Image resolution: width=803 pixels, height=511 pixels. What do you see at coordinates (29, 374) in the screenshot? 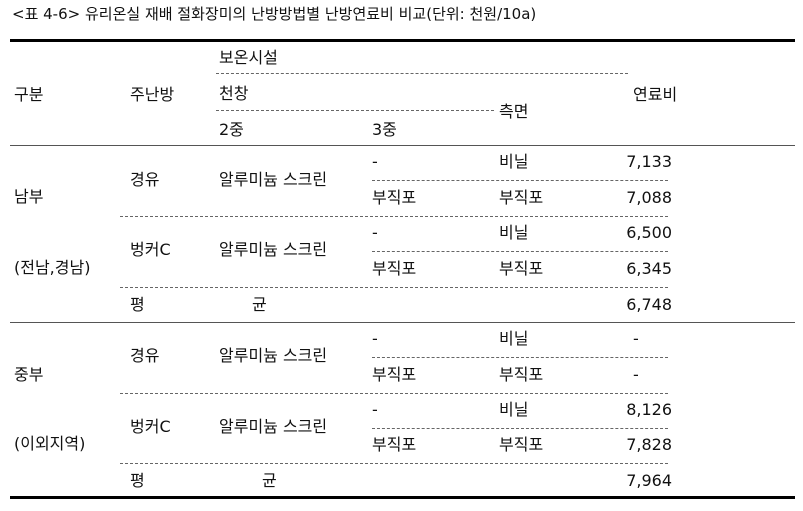
I see `region-central: 중부` at bounding box center [29, 374].